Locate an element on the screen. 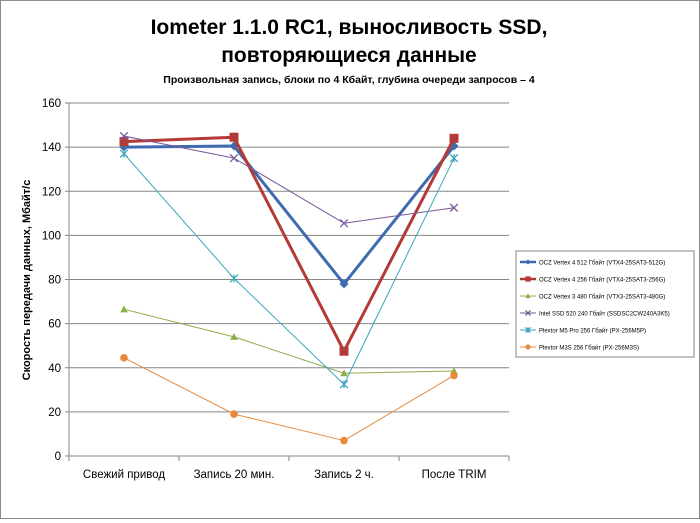  chart-title: Iometer 1.1.0 RC1, выносливость SSD, is located at coordinates (349, 27).